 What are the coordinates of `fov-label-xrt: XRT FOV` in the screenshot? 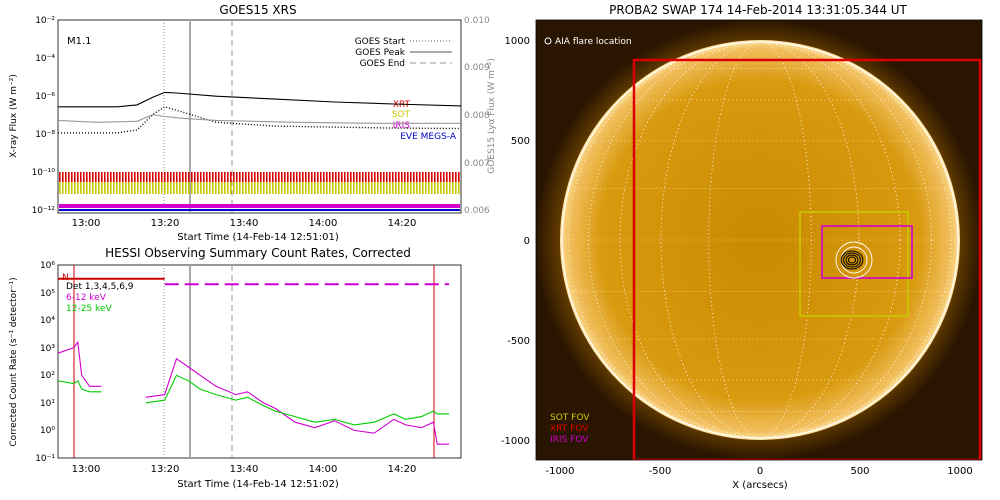 It's located at (569, 429).